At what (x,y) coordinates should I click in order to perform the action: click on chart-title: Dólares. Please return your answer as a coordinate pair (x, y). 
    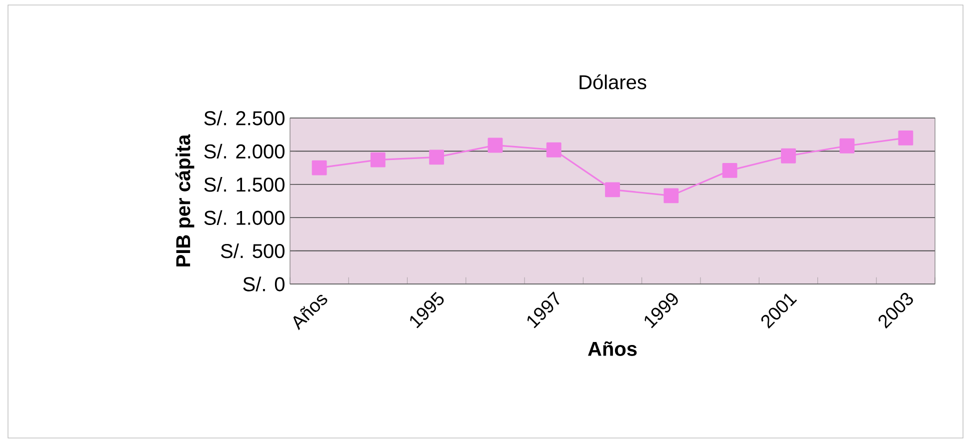
    Looking at the image, I should click on (613, 82).